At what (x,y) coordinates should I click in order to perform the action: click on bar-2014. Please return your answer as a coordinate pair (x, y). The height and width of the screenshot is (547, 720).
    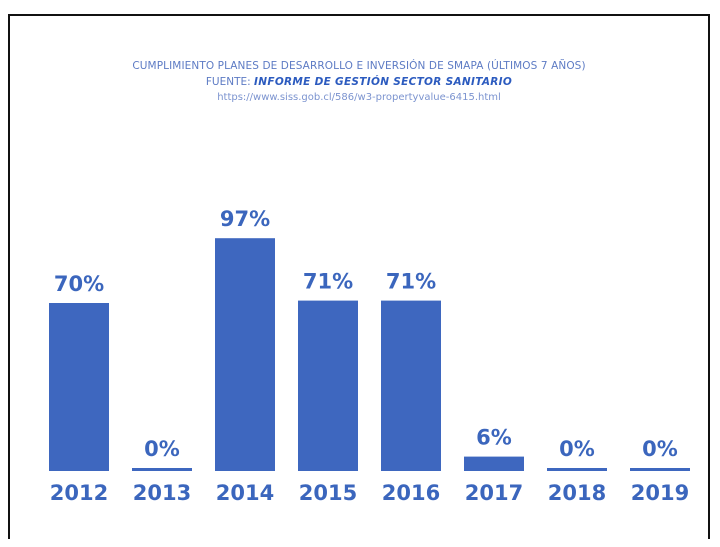
    Looking at the image, I should click on (245, 354).